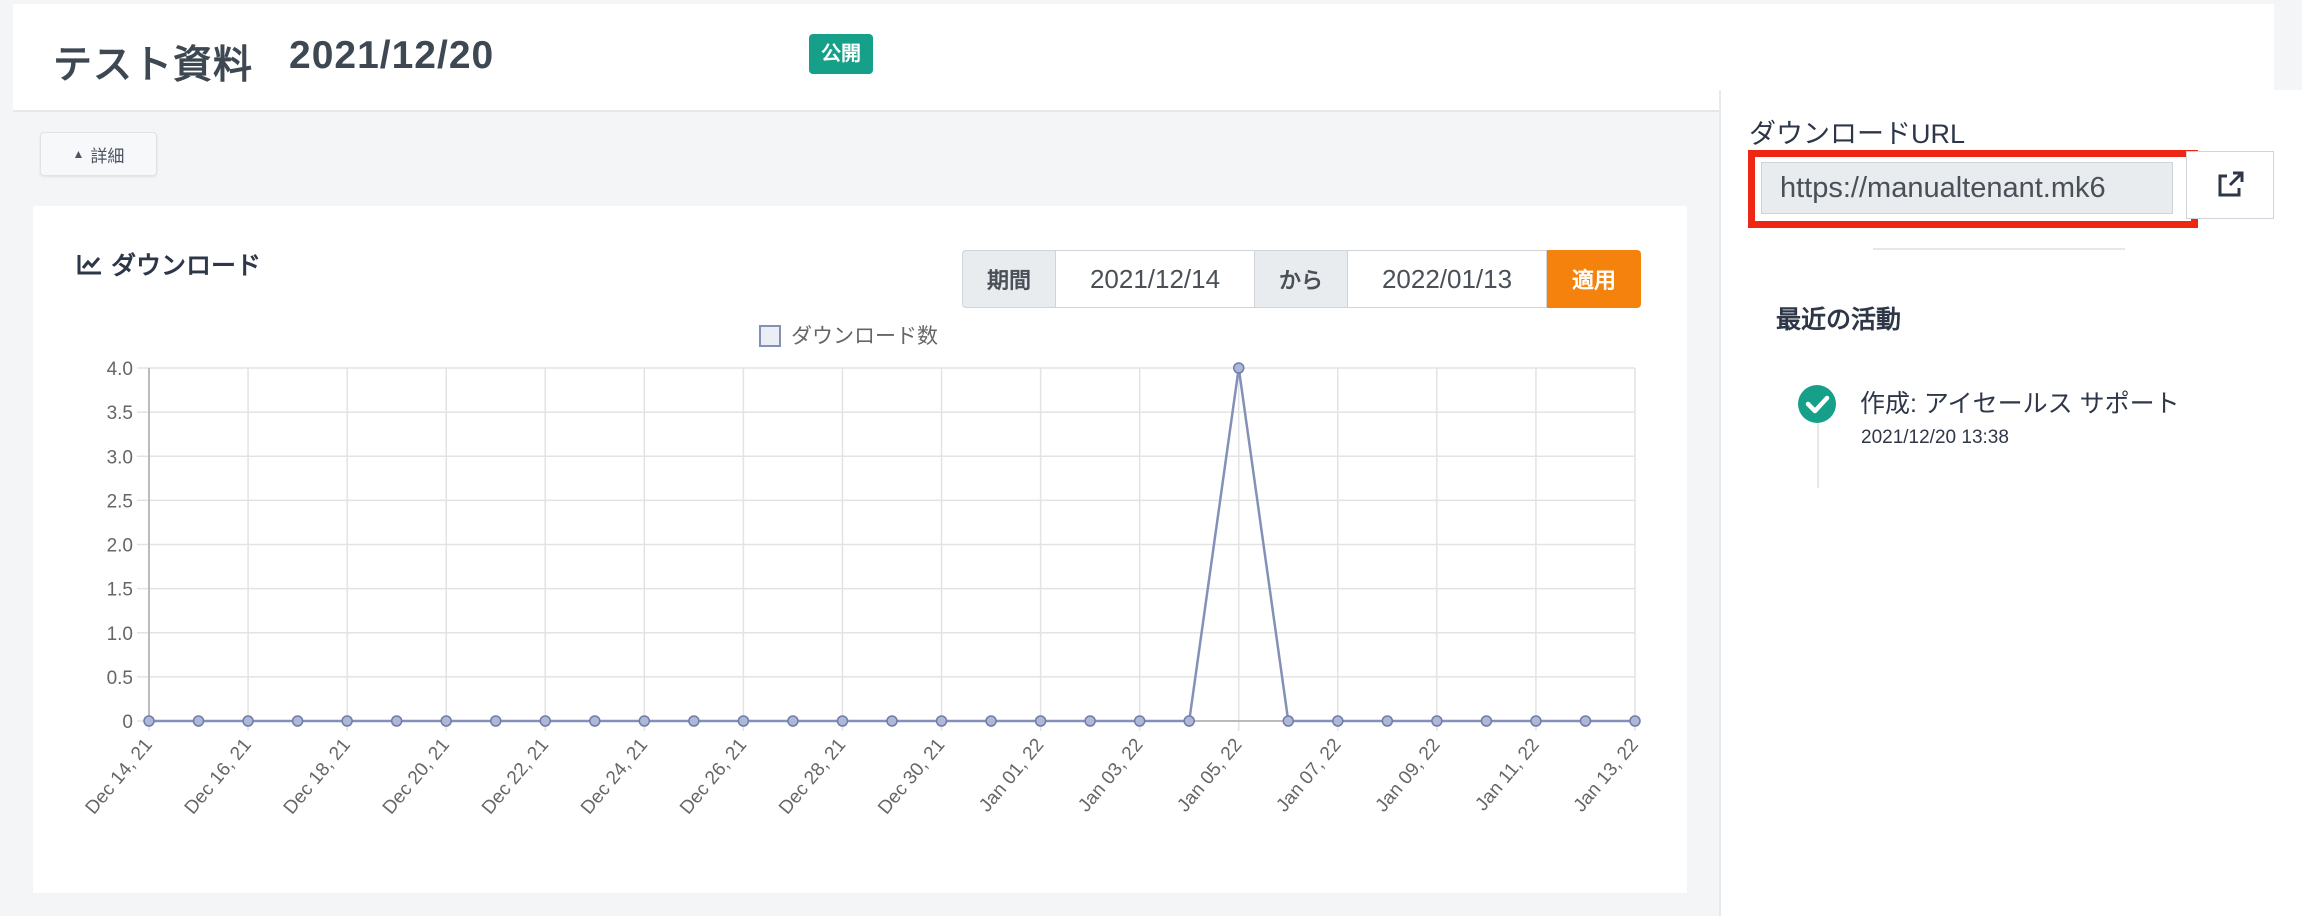 This screenshot has height=916, width=2302. What do you see at coordinates (515, 777) in the screenshot?
I see `x-tick-label: Dec 22, 21` at bounding box center [515, 777].